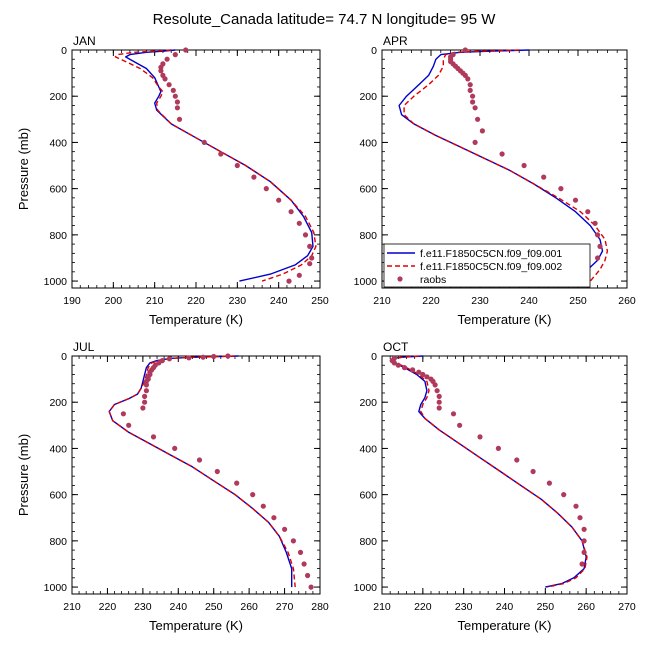  Describe the element at coordinates (84, 41) in the screenshot. I see `panel-title: JAN` at that location.